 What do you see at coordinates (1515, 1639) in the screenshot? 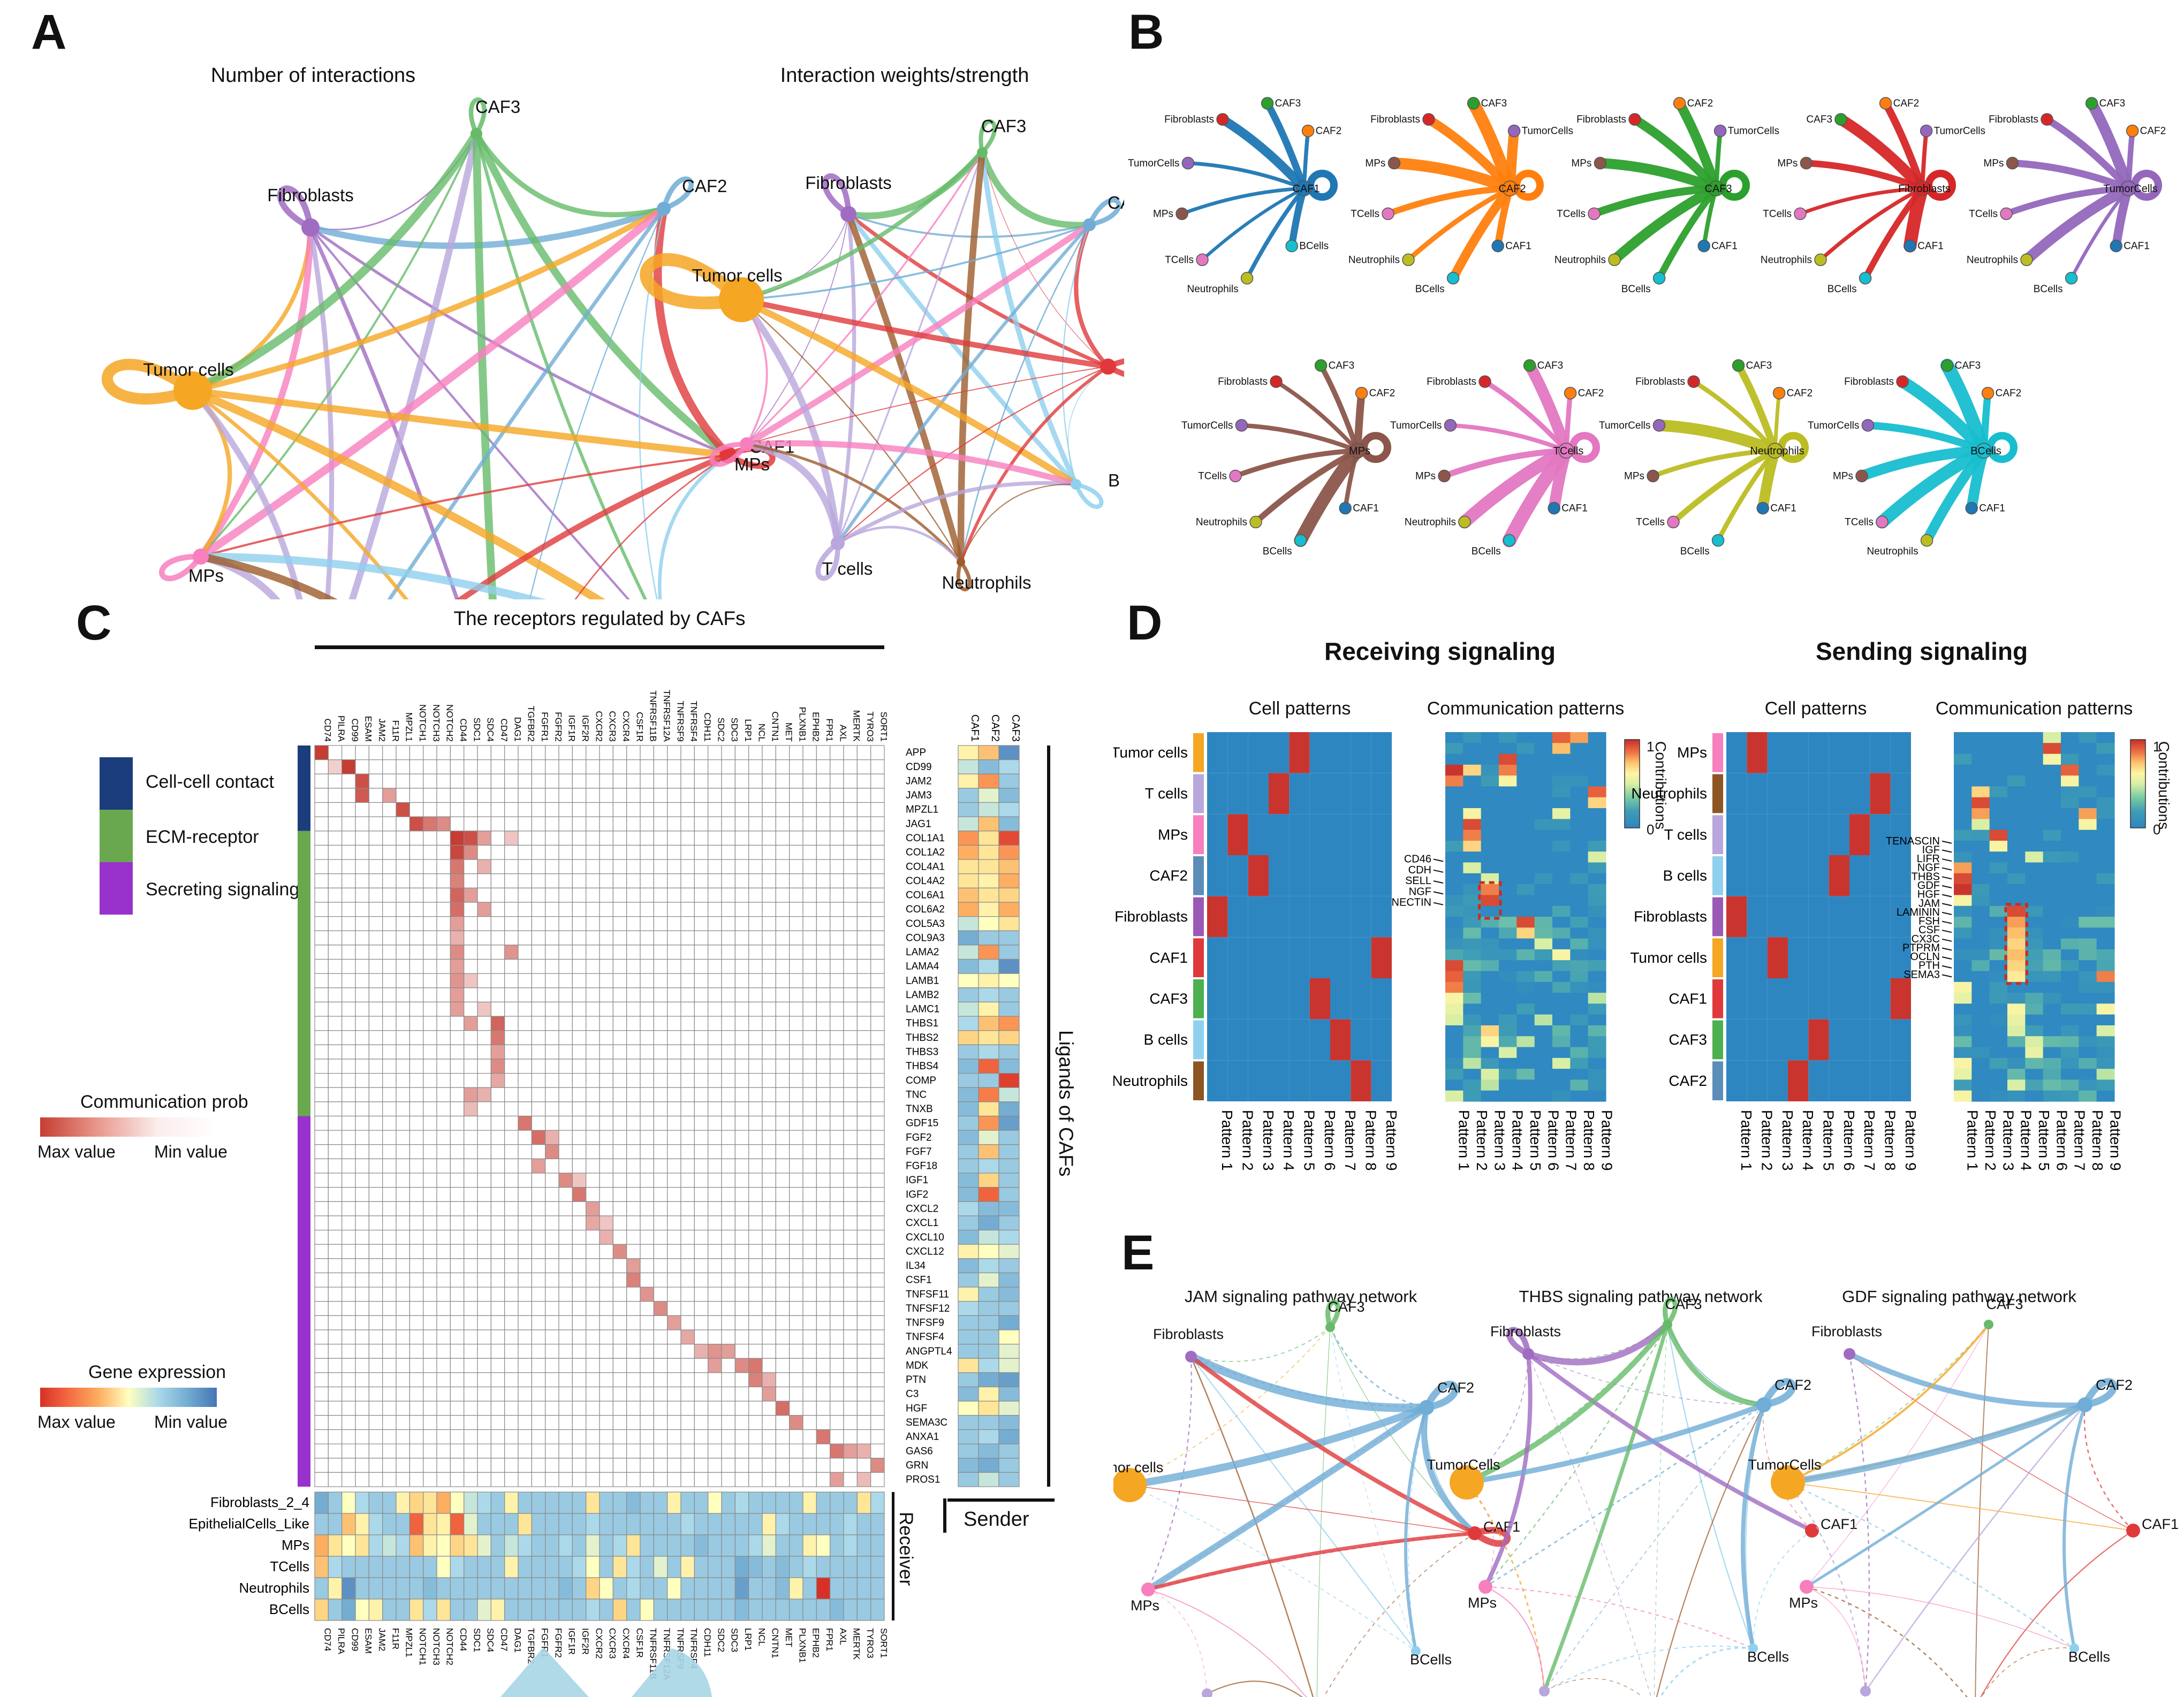
I see `pathway-edge-thin` at bounding box center [1515, 1639].